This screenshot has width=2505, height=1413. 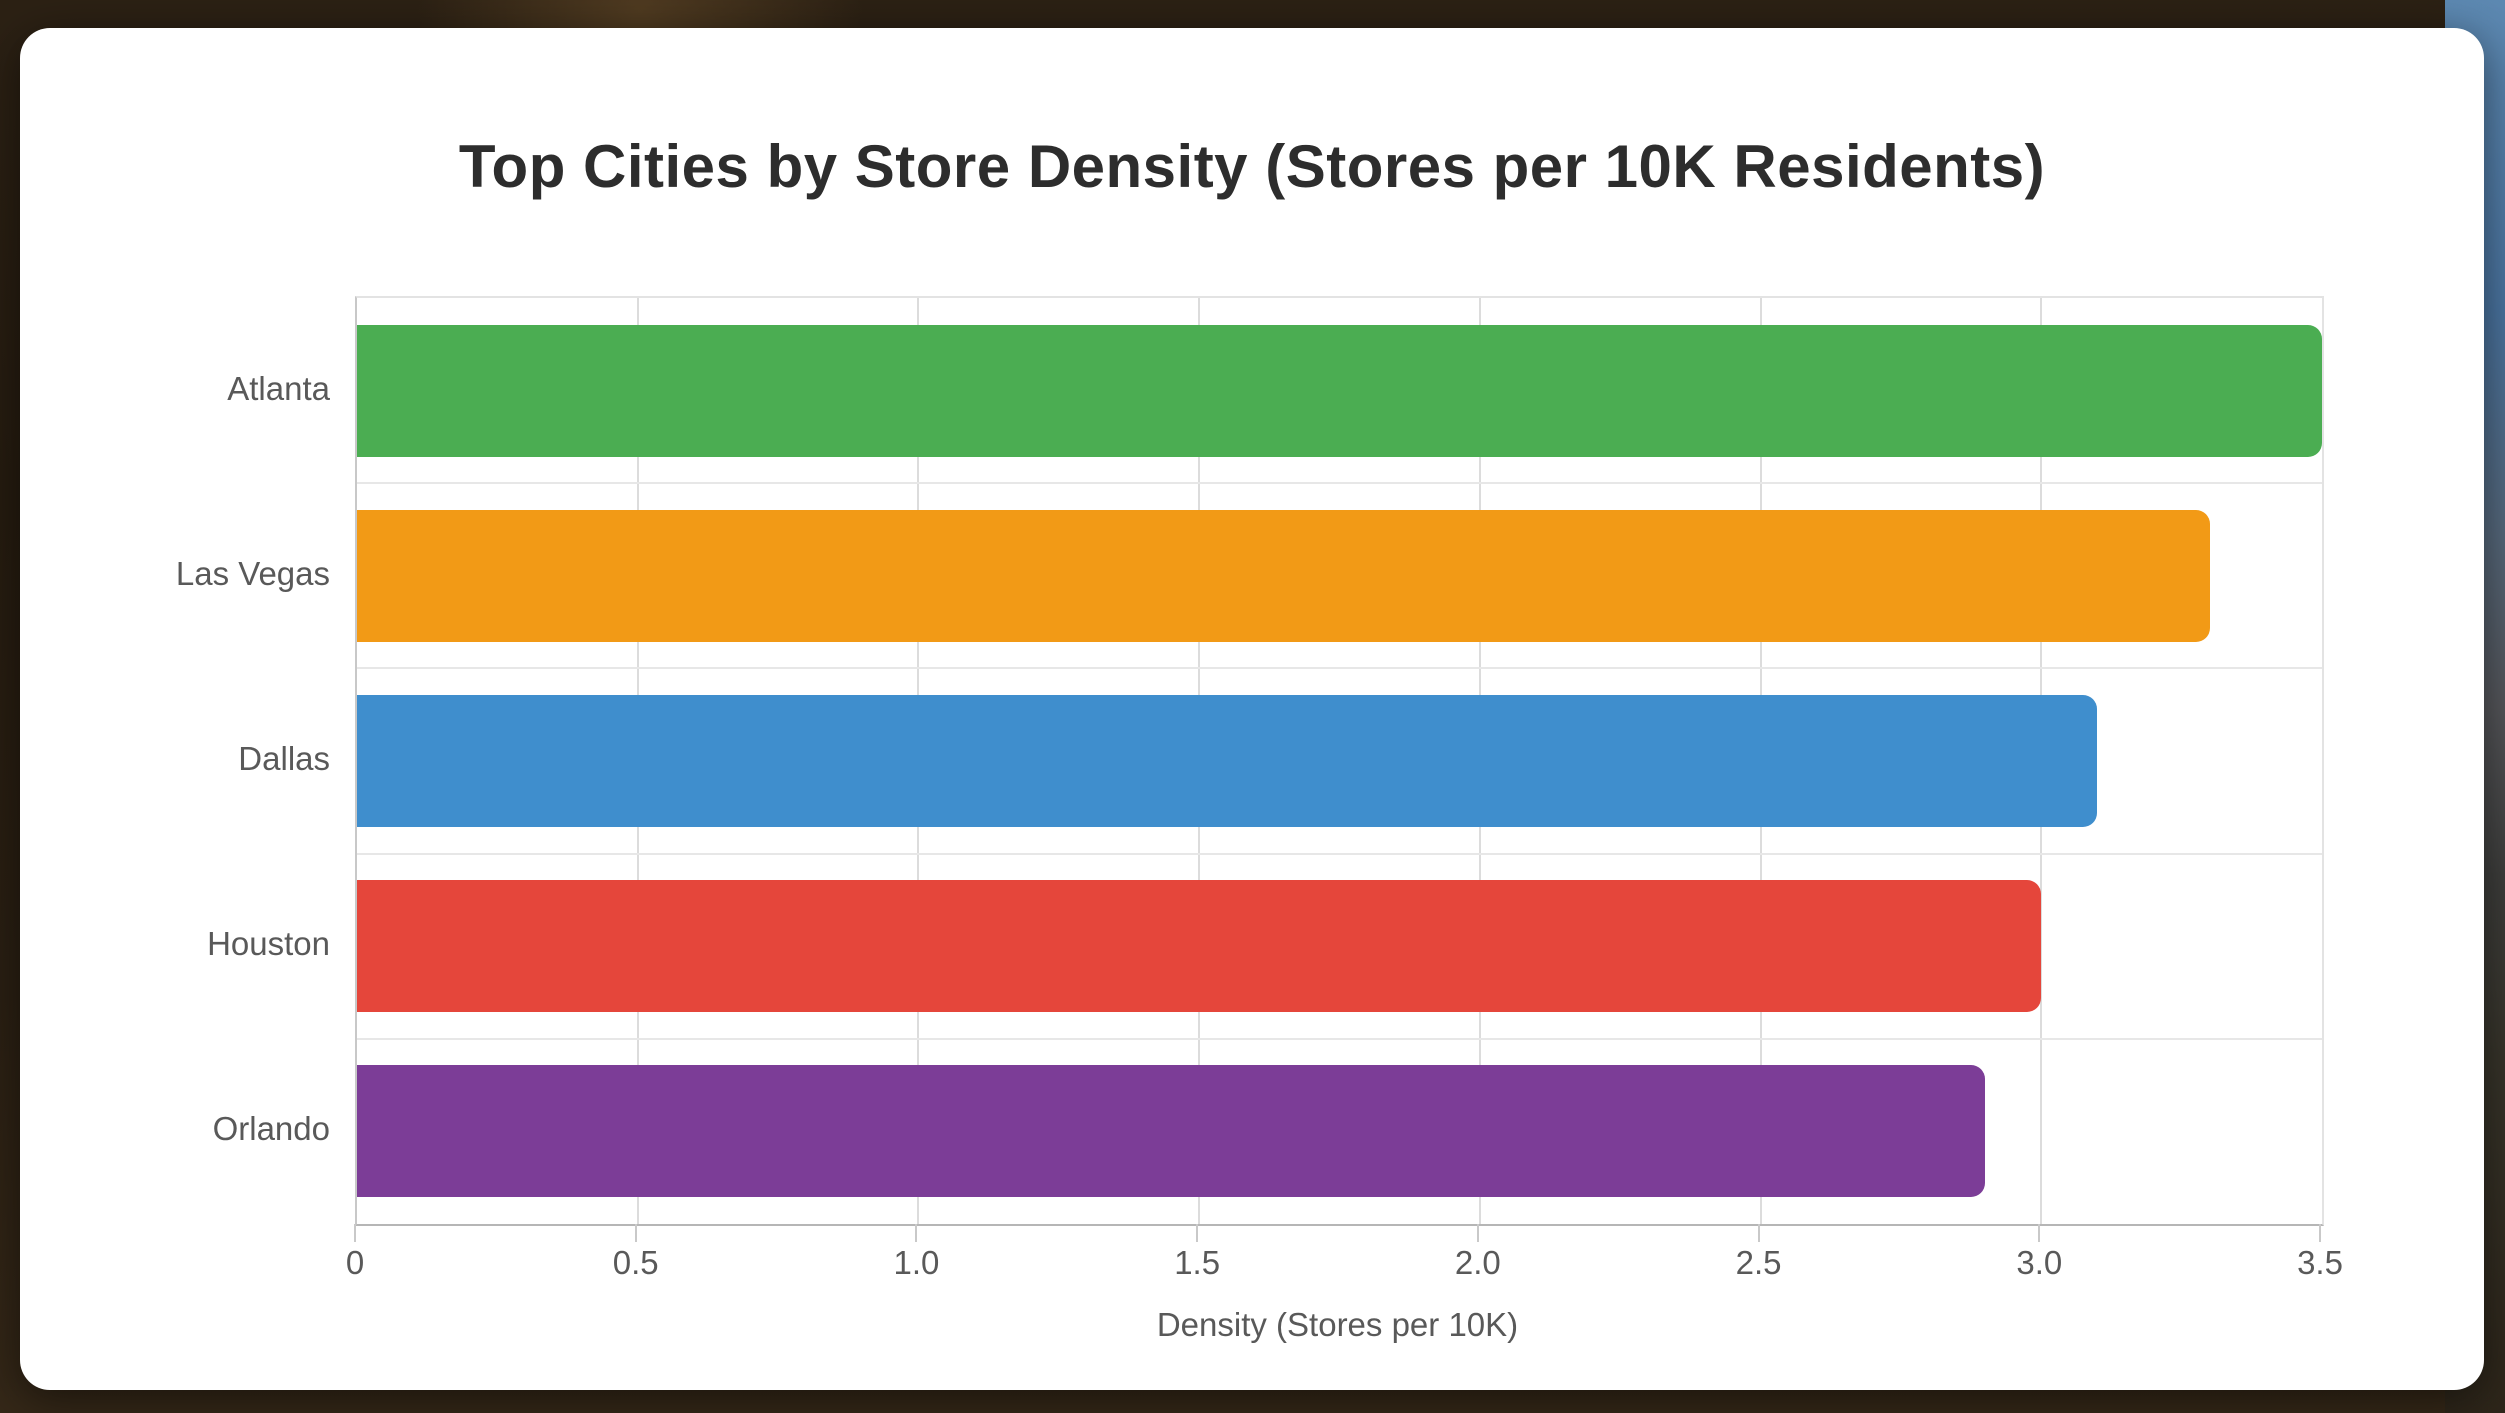 What do you see at coordinates (252, 573) in the screenshot?
I see `category-label-las-vegas: Las Vegas` at bounding box center [252, 573].